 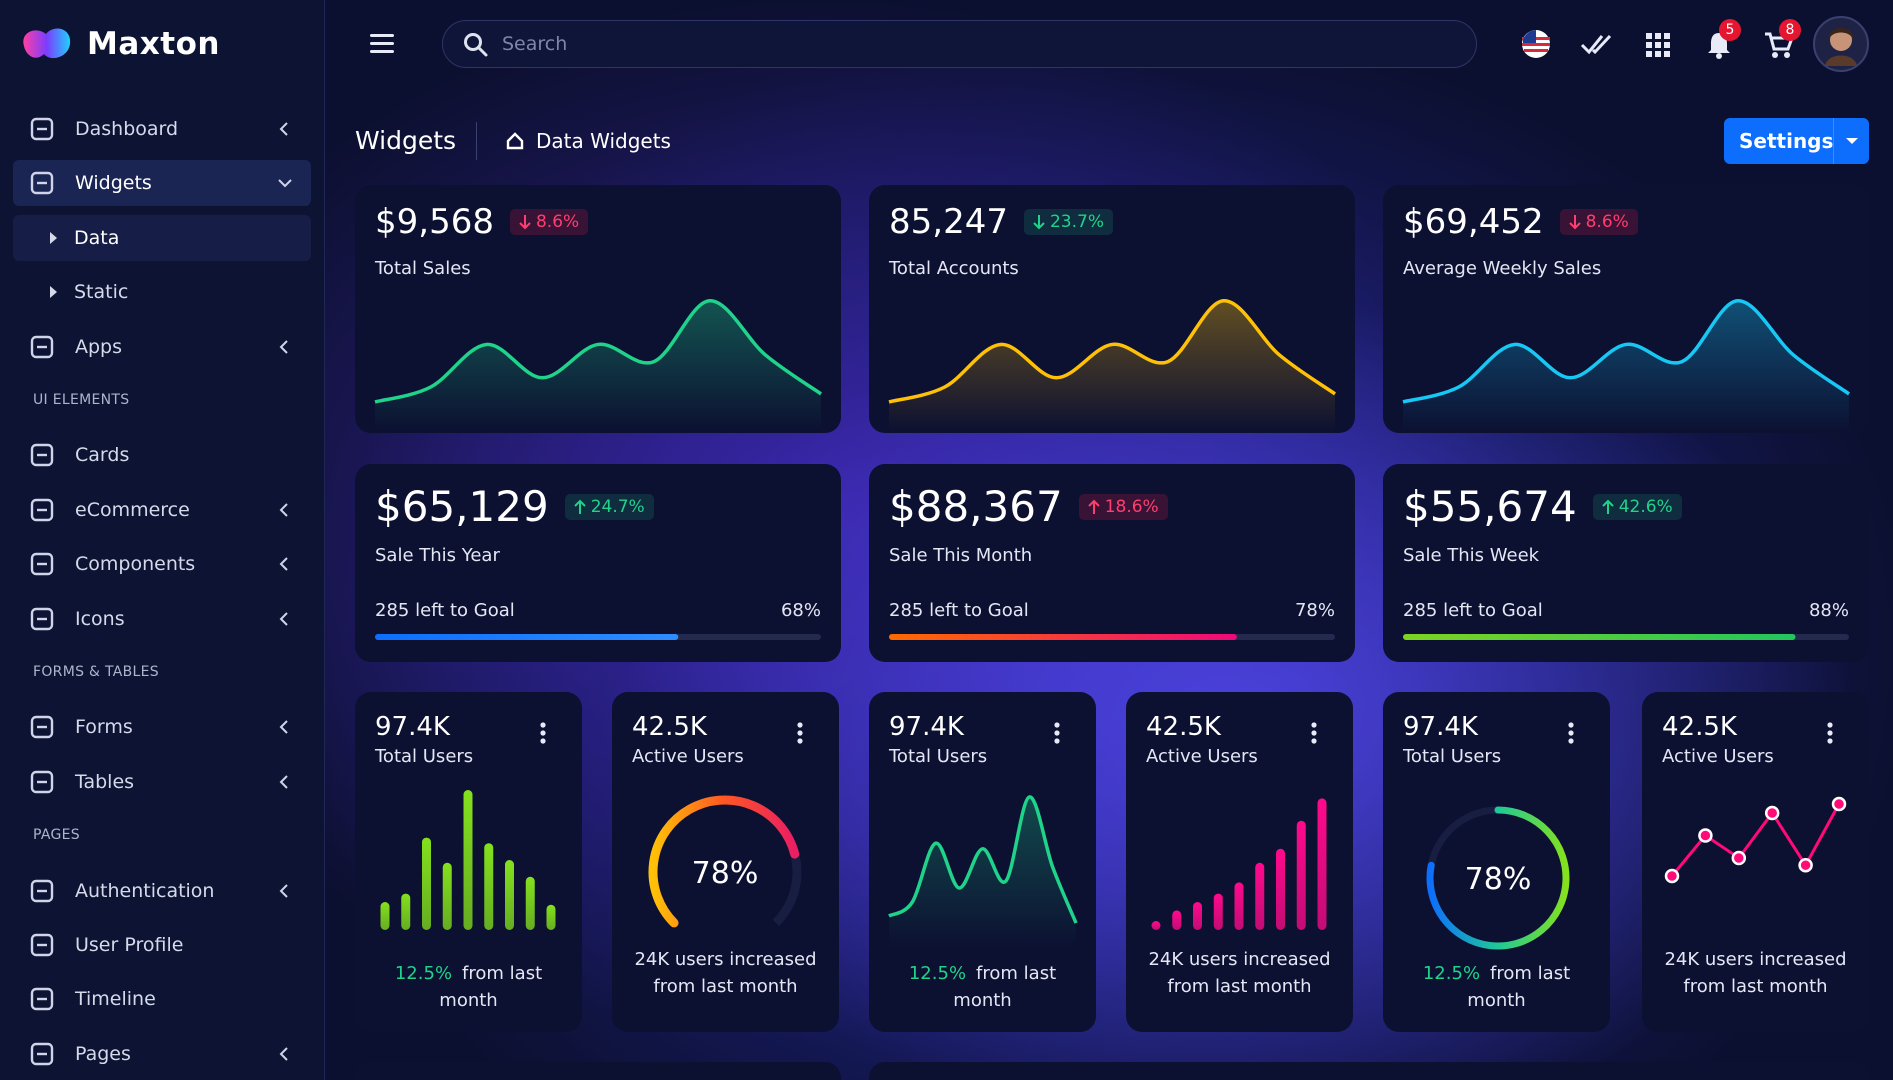 I want to click on menu-label: Authentication, so click(x=145, y=890).